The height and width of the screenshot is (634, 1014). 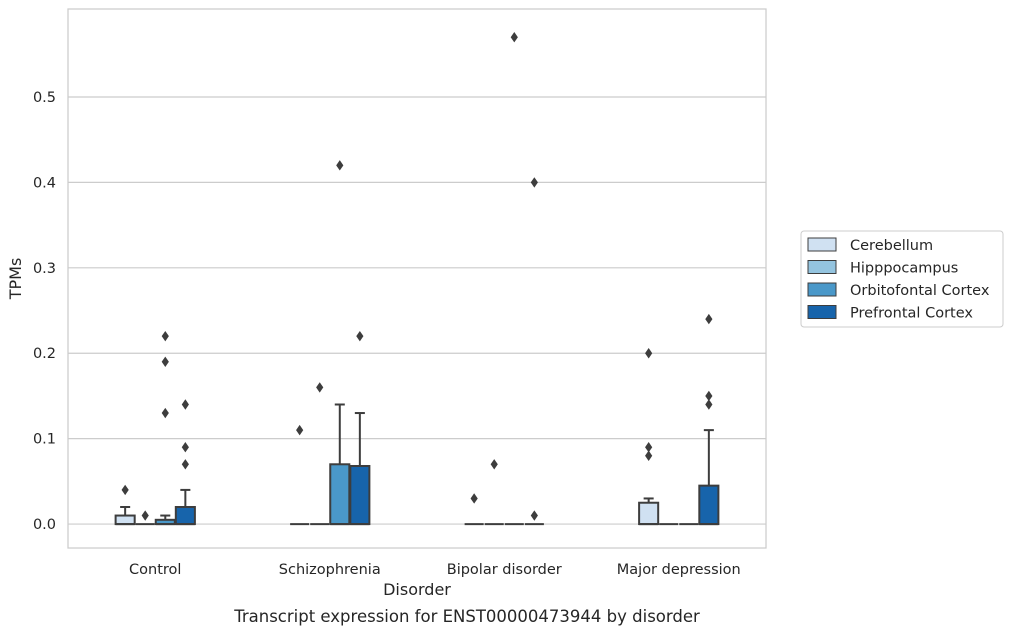 What do you see at coordinates (679, 570) in the screenshot?
I see `x-tick-label: Major depression` at bounding box center [679, 570].